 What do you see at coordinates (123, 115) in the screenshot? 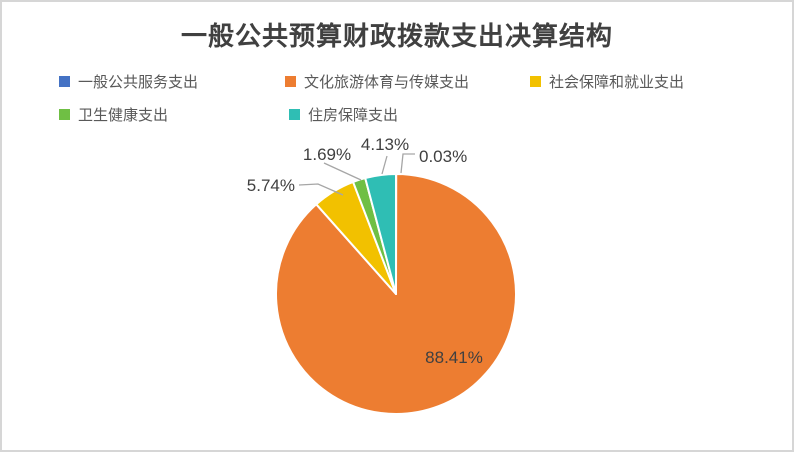
I see `legend-label: 卫生健康支出` at bounding box center [123, 115].